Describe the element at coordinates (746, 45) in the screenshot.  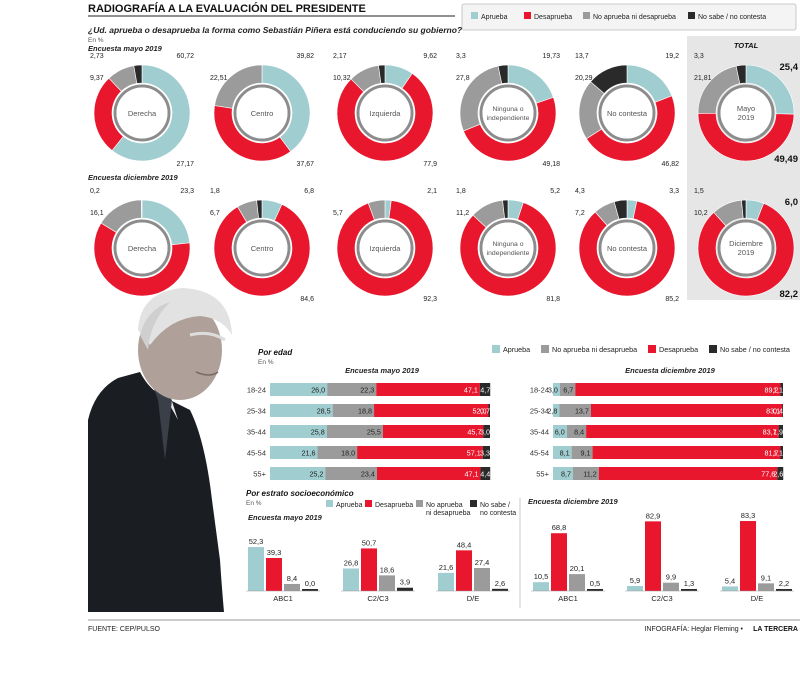
I see `total-label: TOTAL` at that location.